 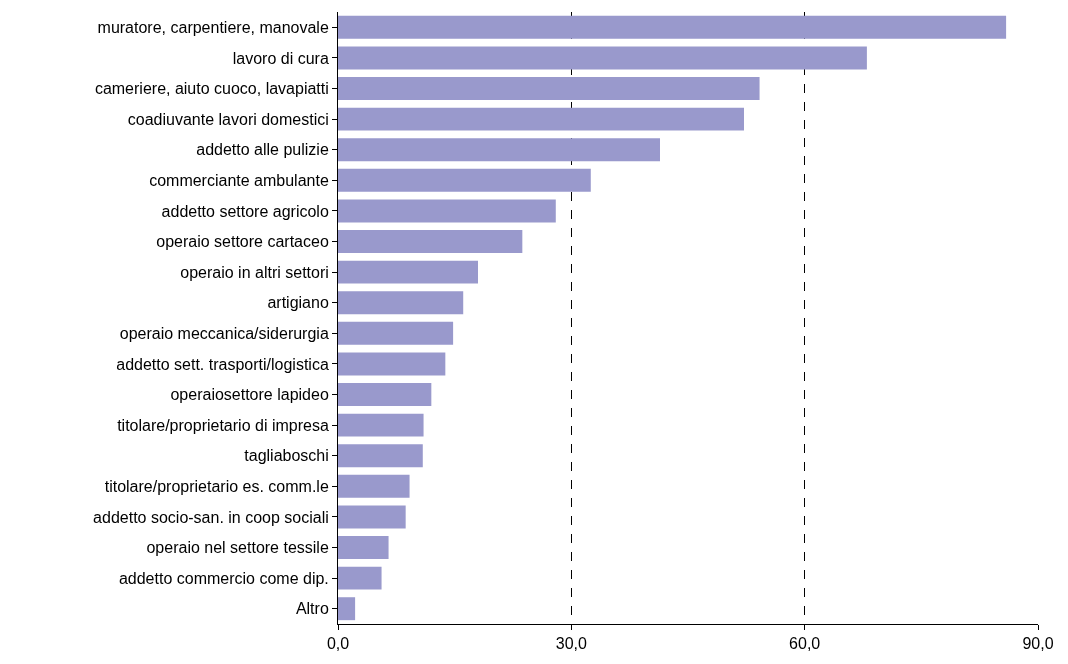 What do you see at coordinates (286, 456) in the screenshot?
I see `y-tick-label: tagliaboschi` at bounding box center [286, 456].